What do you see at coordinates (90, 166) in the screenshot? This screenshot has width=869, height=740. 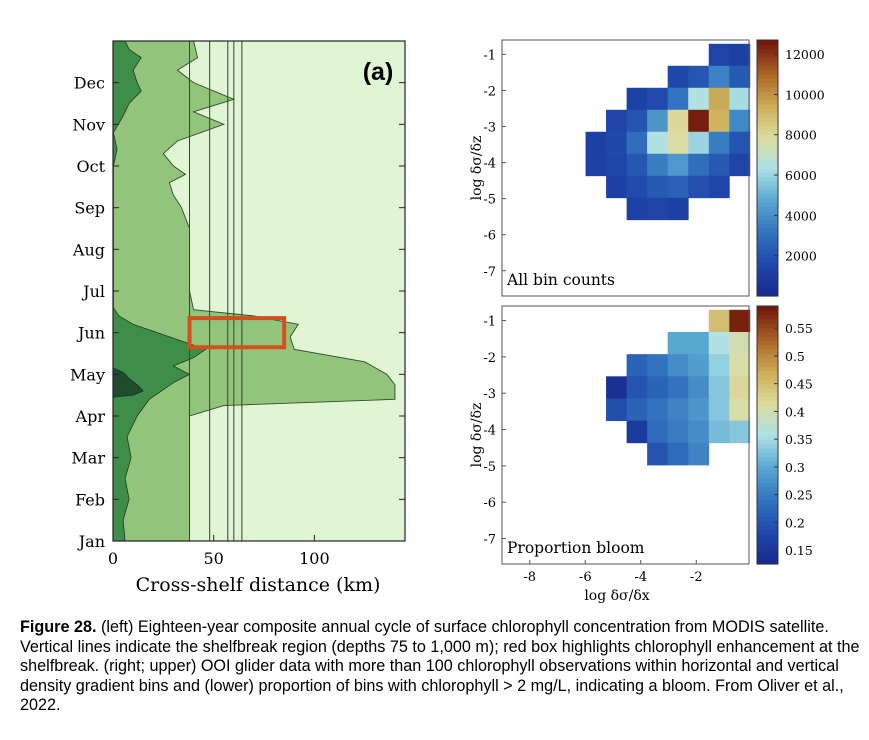 I see `month-tick-label: Oct` at bounding box center [90, 166].